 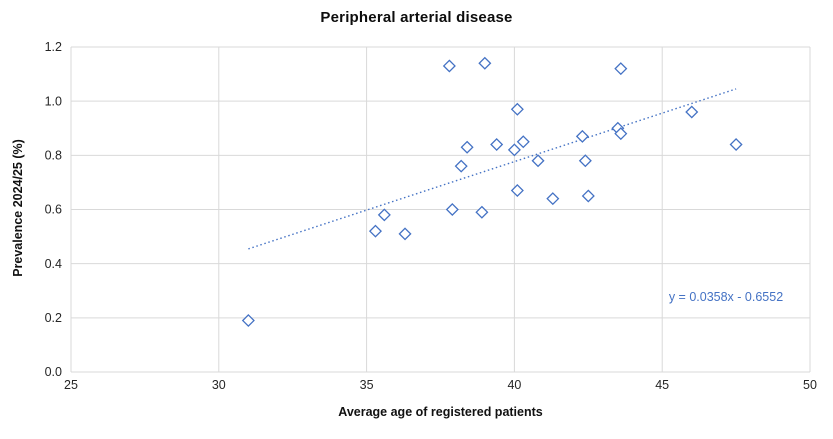 What do you see at coordinates (71, 385) in the screenshot?
I see `x-tick-label: 25` at bounding box center [71, 385].